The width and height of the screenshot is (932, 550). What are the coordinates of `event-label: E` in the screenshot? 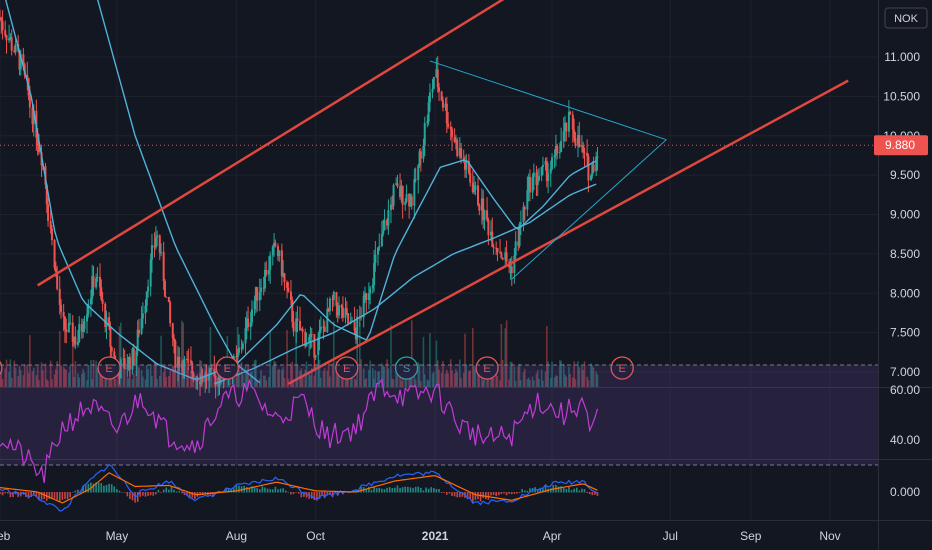 It's located at (108, 369).